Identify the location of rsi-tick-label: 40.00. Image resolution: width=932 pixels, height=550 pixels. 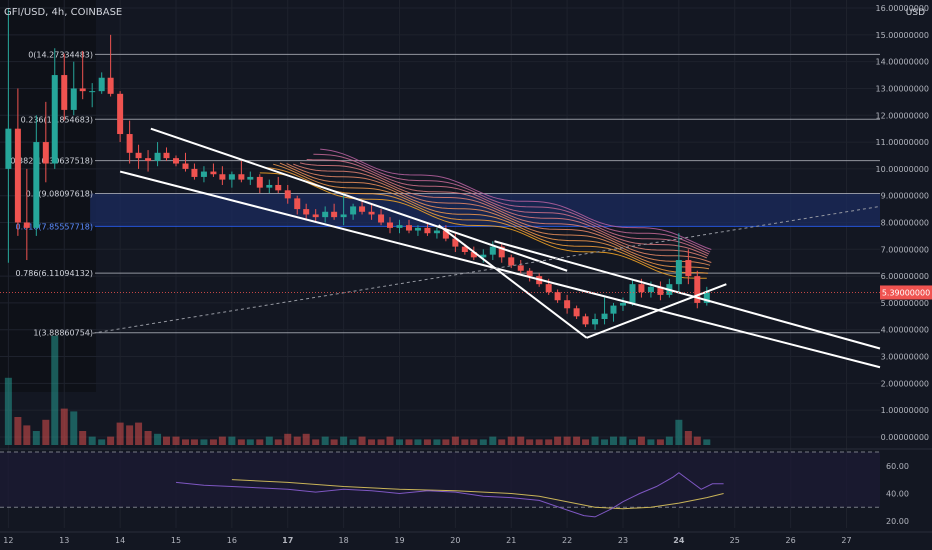
(897, 493).